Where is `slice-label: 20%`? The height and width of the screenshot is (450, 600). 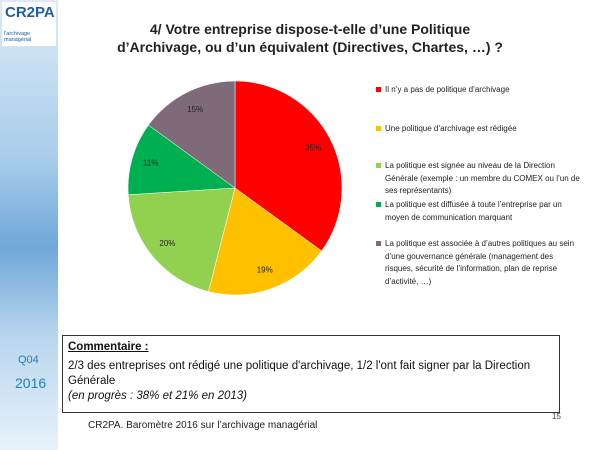
slice-label: 20% is located at coordinates (167, 243).